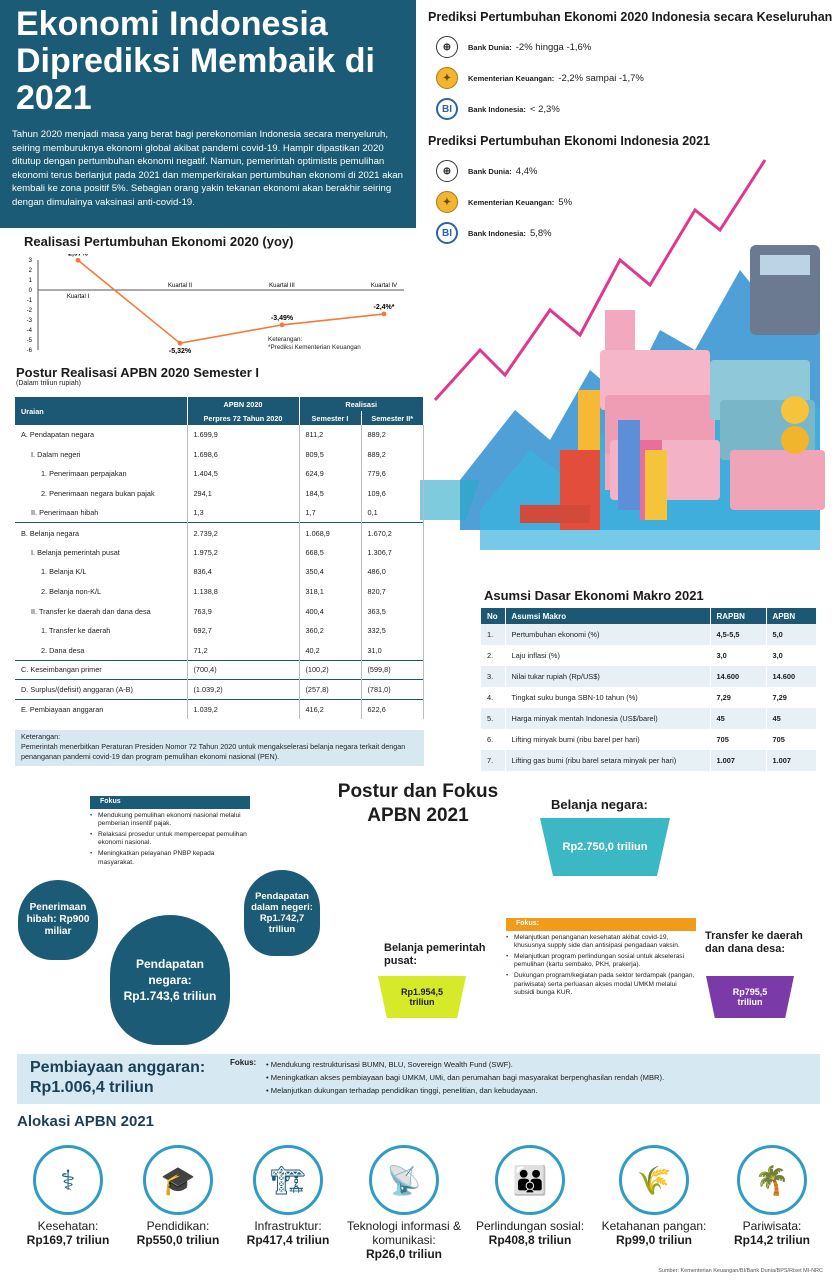  I want to click on crane-icon: 🏗, so click(288, 1180).